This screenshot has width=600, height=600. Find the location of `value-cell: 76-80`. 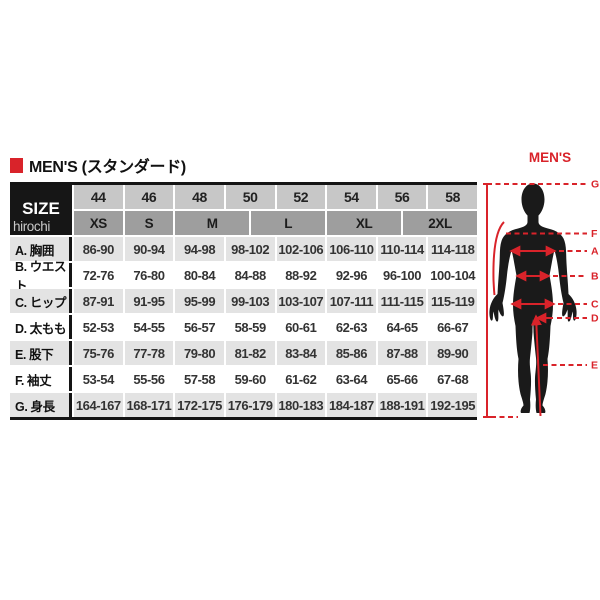

value-cell: 76-80 is located at coordinates (149, 275).